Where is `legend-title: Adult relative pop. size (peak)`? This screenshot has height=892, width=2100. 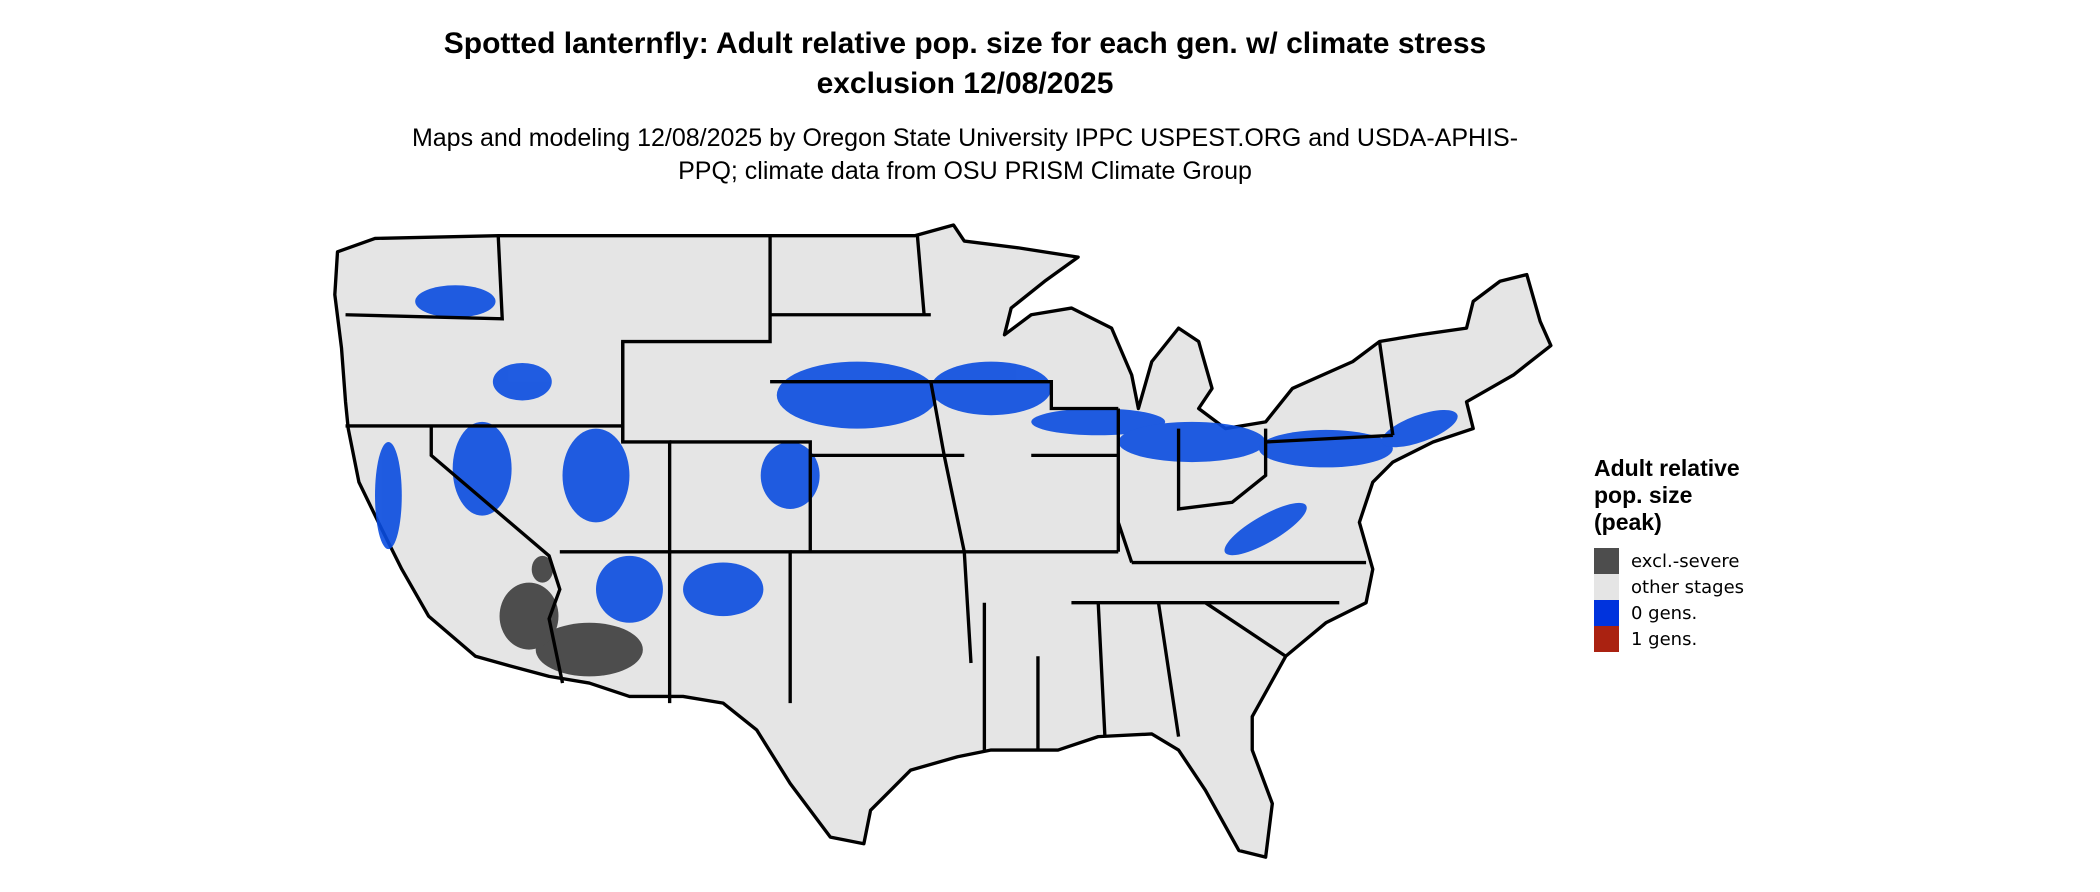
legend-title: Adult relative pop. size (peak) is located at coordinates (1667, 495).